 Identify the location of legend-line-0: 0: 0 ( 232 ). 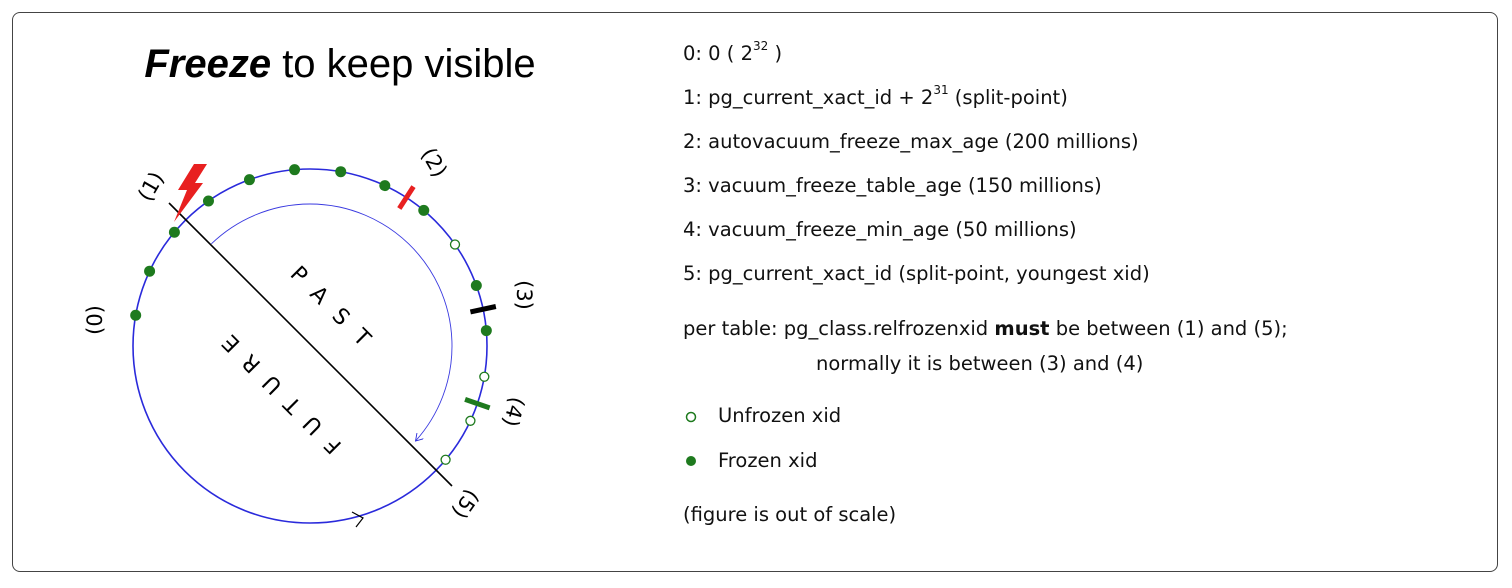
(733, 52).